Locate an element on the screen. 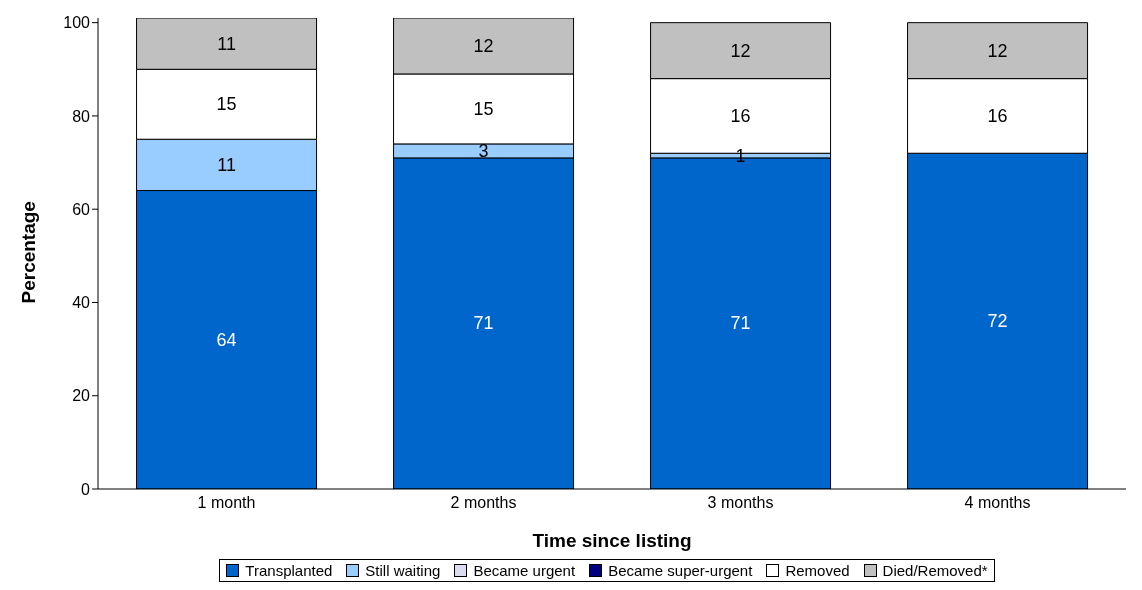 Image resolution: width=1142 pixels, height=590 pixels. x-tick-label: 3 months is located at coordinates (740, 503).